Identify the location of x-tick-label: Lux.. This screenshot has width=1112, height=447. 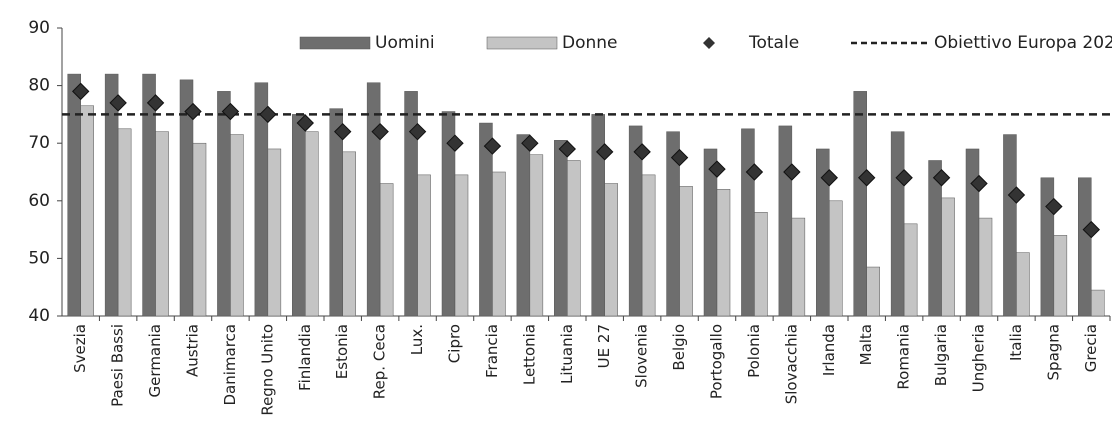
(417, 339).